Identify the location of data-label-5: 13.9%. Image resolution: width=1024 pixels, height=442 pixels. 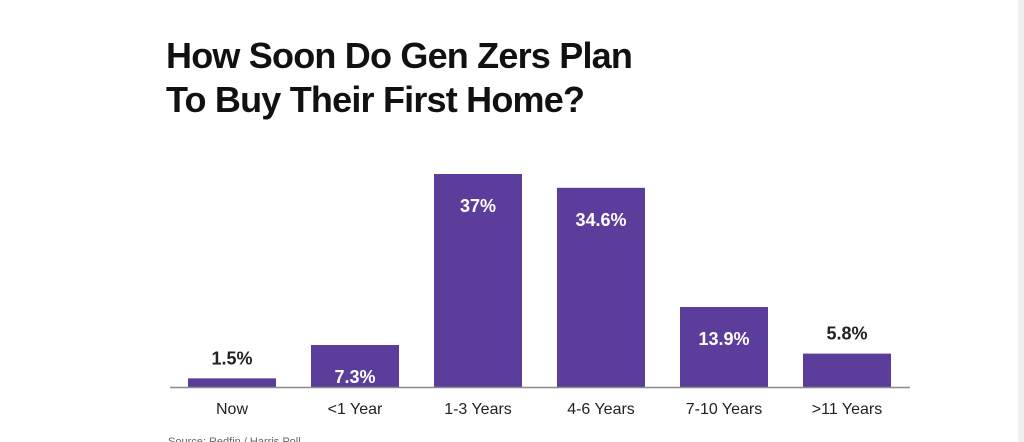
(723, 339).